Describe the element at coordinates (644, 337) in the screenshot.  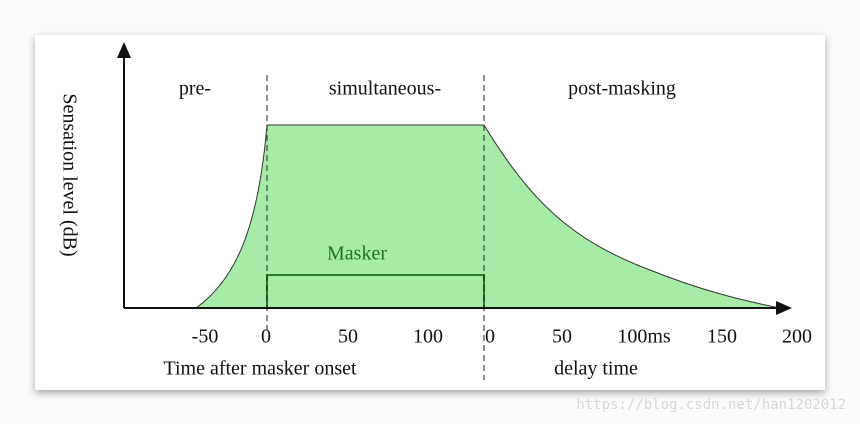
I see `tick-label: 100ms` at that location.